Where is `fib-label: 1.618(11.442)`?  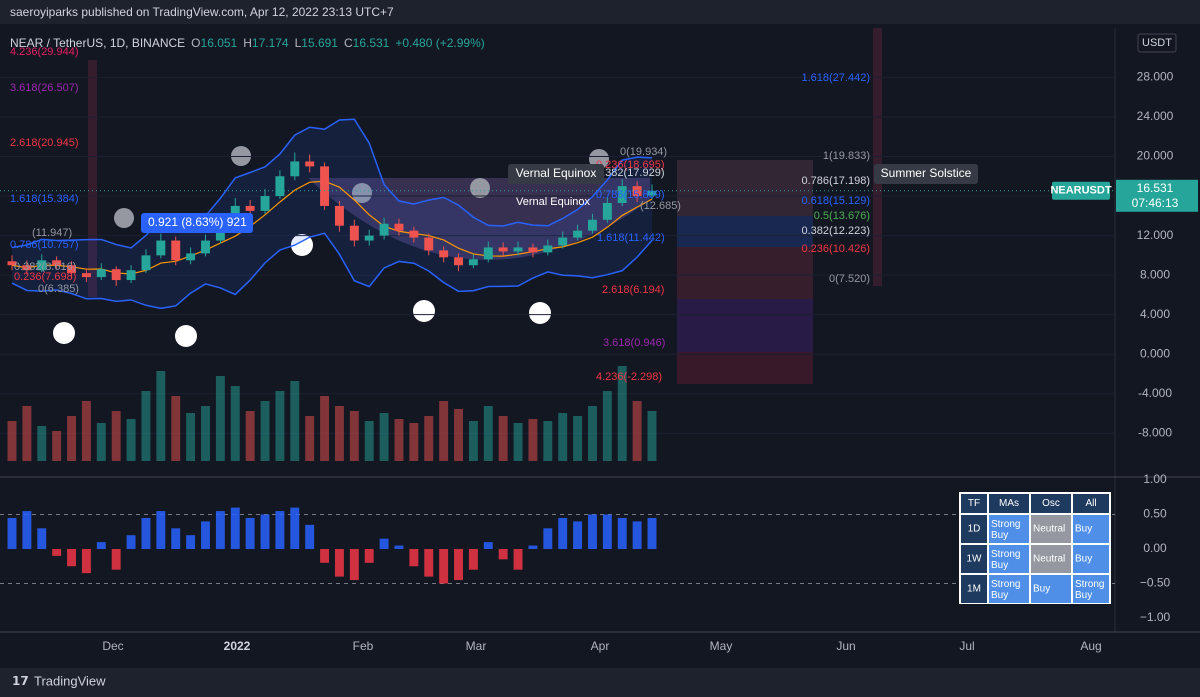 fib-label: 1.618(11.442) is located at coordinates (631, 238).